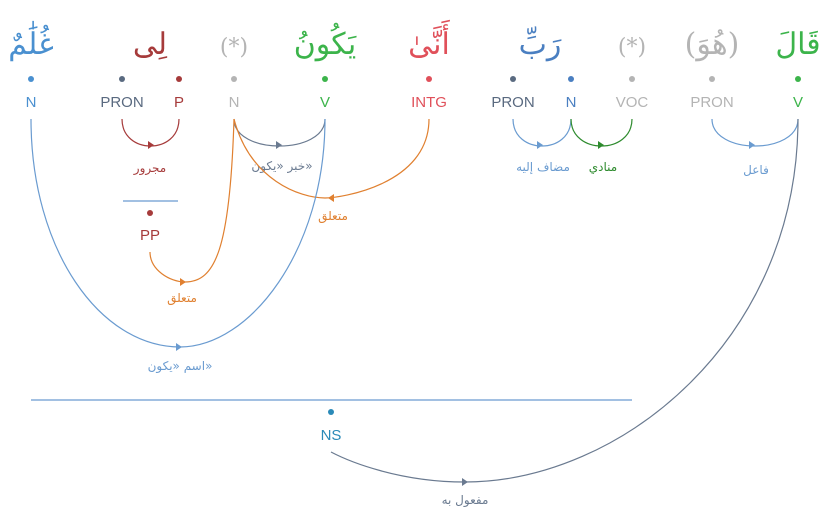 This screenshot has height=510, width=824. What do you see at coordinates (465, 482) in the screenshot?
I see `arrow-object` at bounding box center [465, 482].